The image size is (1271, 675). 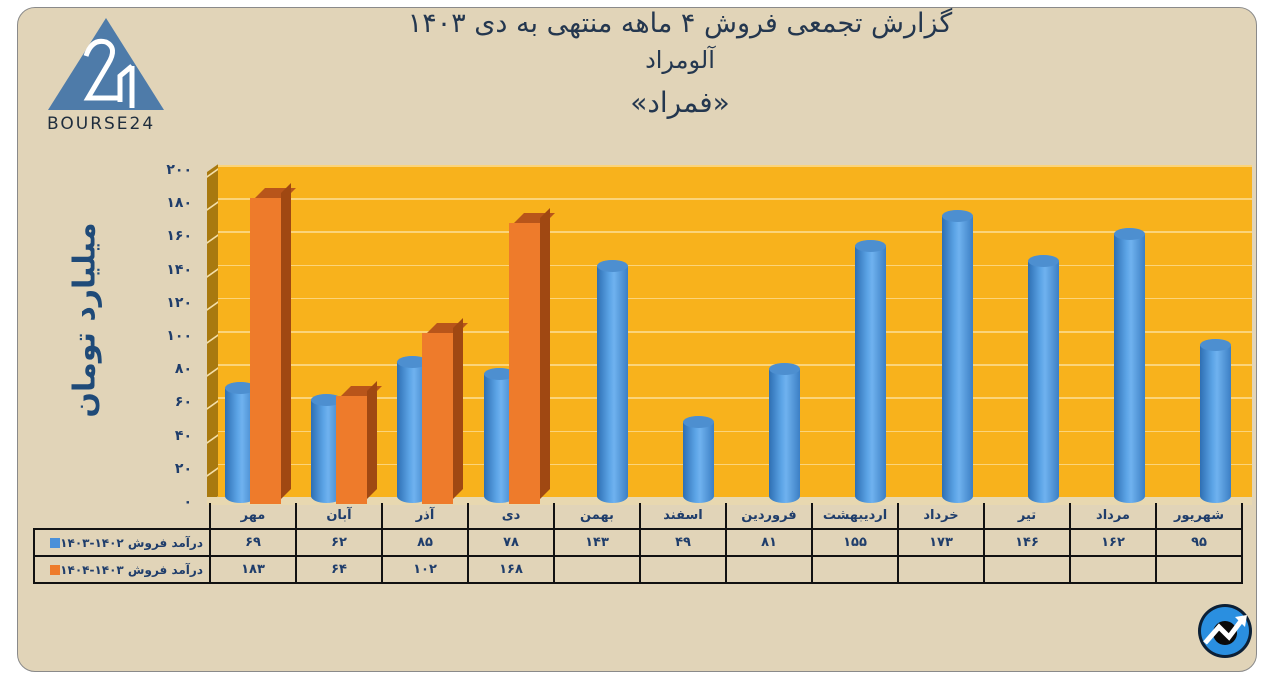 What do you see at coordinates (511, 569) in the screenshot?
I see `table-cell: ۱۶۸` at bounding box center [511, 569].